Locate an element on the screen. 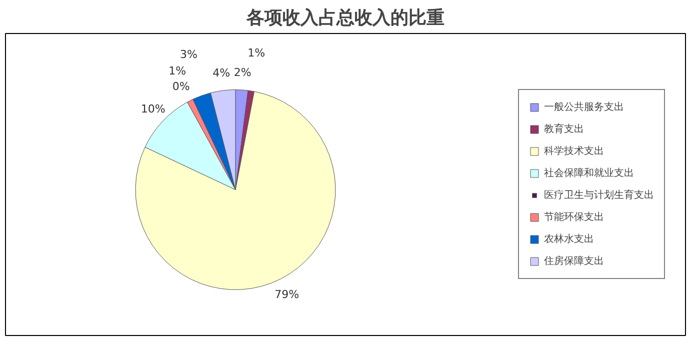  data-label: 10% is located at coordinates (153, 109).